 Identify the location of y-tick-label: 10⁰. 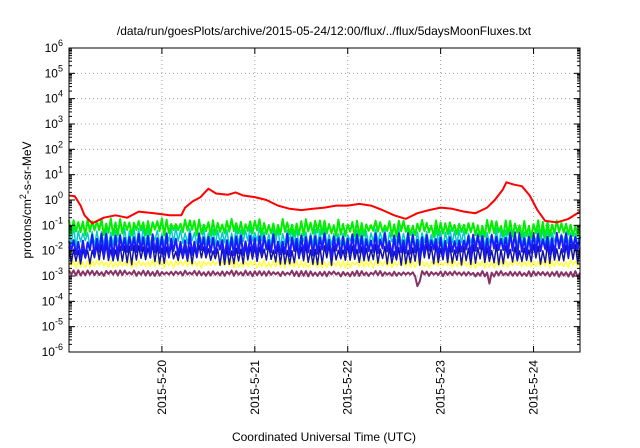
(54, 198).